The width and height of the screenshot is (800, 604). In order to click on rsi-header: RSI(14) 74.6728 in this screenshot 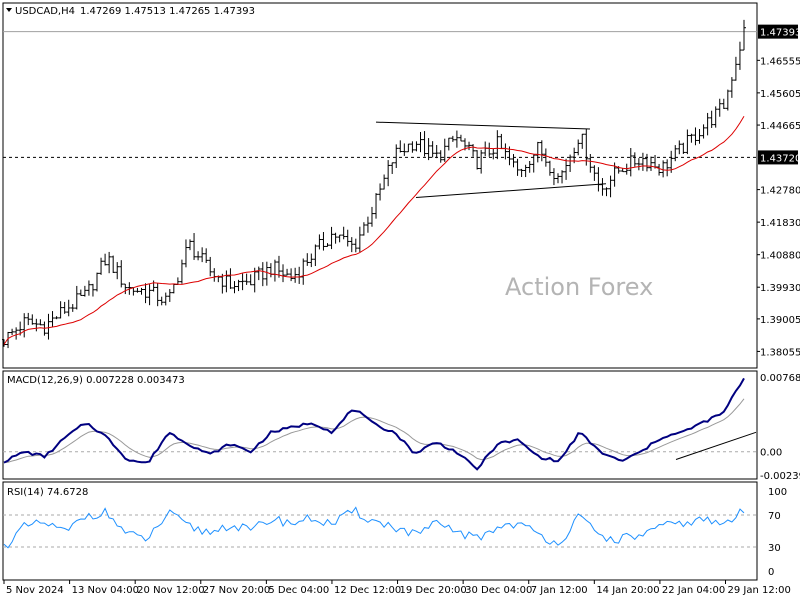, I will do `click(47, 492)`.